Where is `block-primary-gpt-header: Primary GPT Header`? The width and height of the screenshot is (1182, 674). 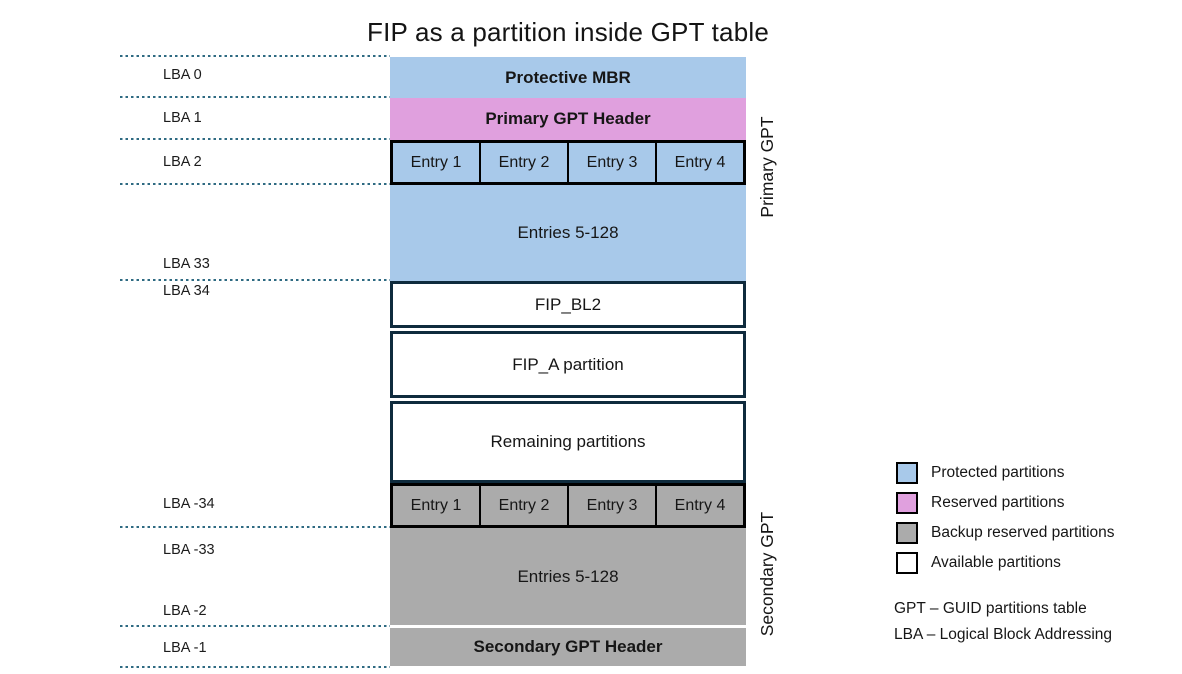 block-primary-gpt-header: Primary GPT Header is located at coordinates (568, 119).